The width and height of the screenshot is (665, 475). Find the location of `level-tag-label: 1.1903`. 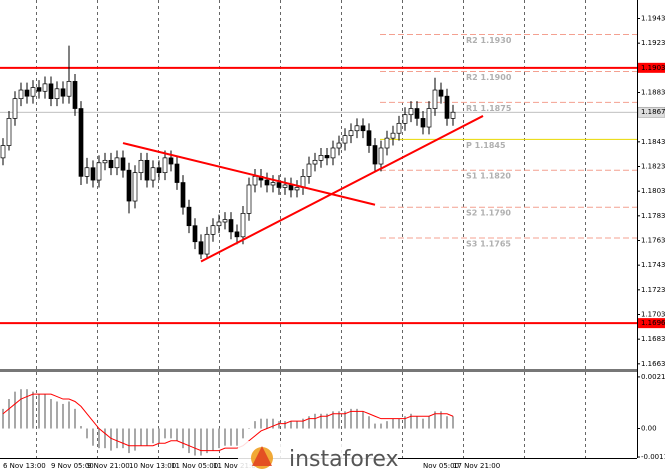

level-tag-label: 1.1903 is located at coordinates (653, 68).